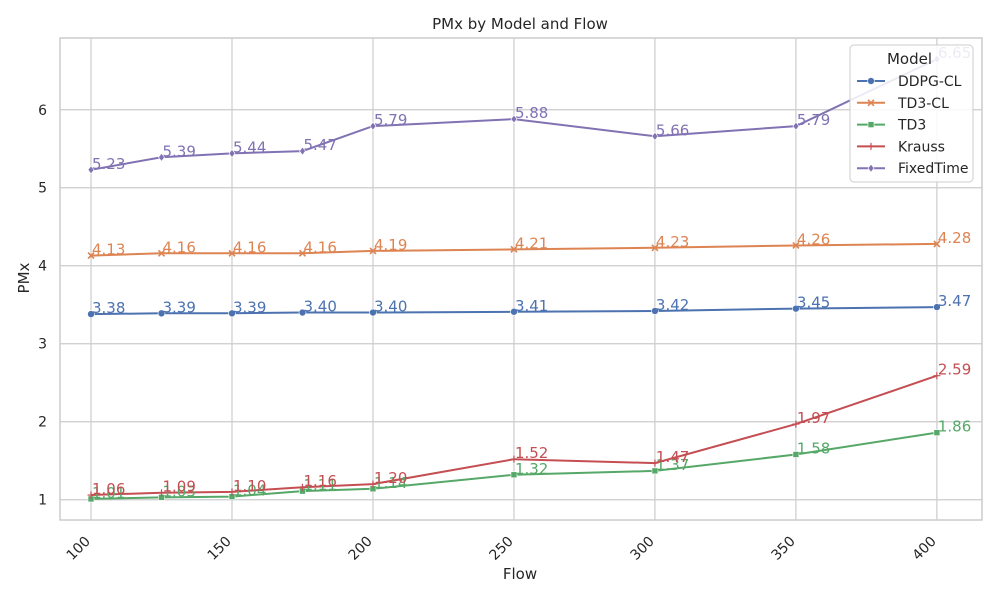 The height and width of the screenshot is (600, 1000). Describe the element at coordinates (108, 250) in the screenshot. I see `data-label-td3-cl: 4.13` at that location.